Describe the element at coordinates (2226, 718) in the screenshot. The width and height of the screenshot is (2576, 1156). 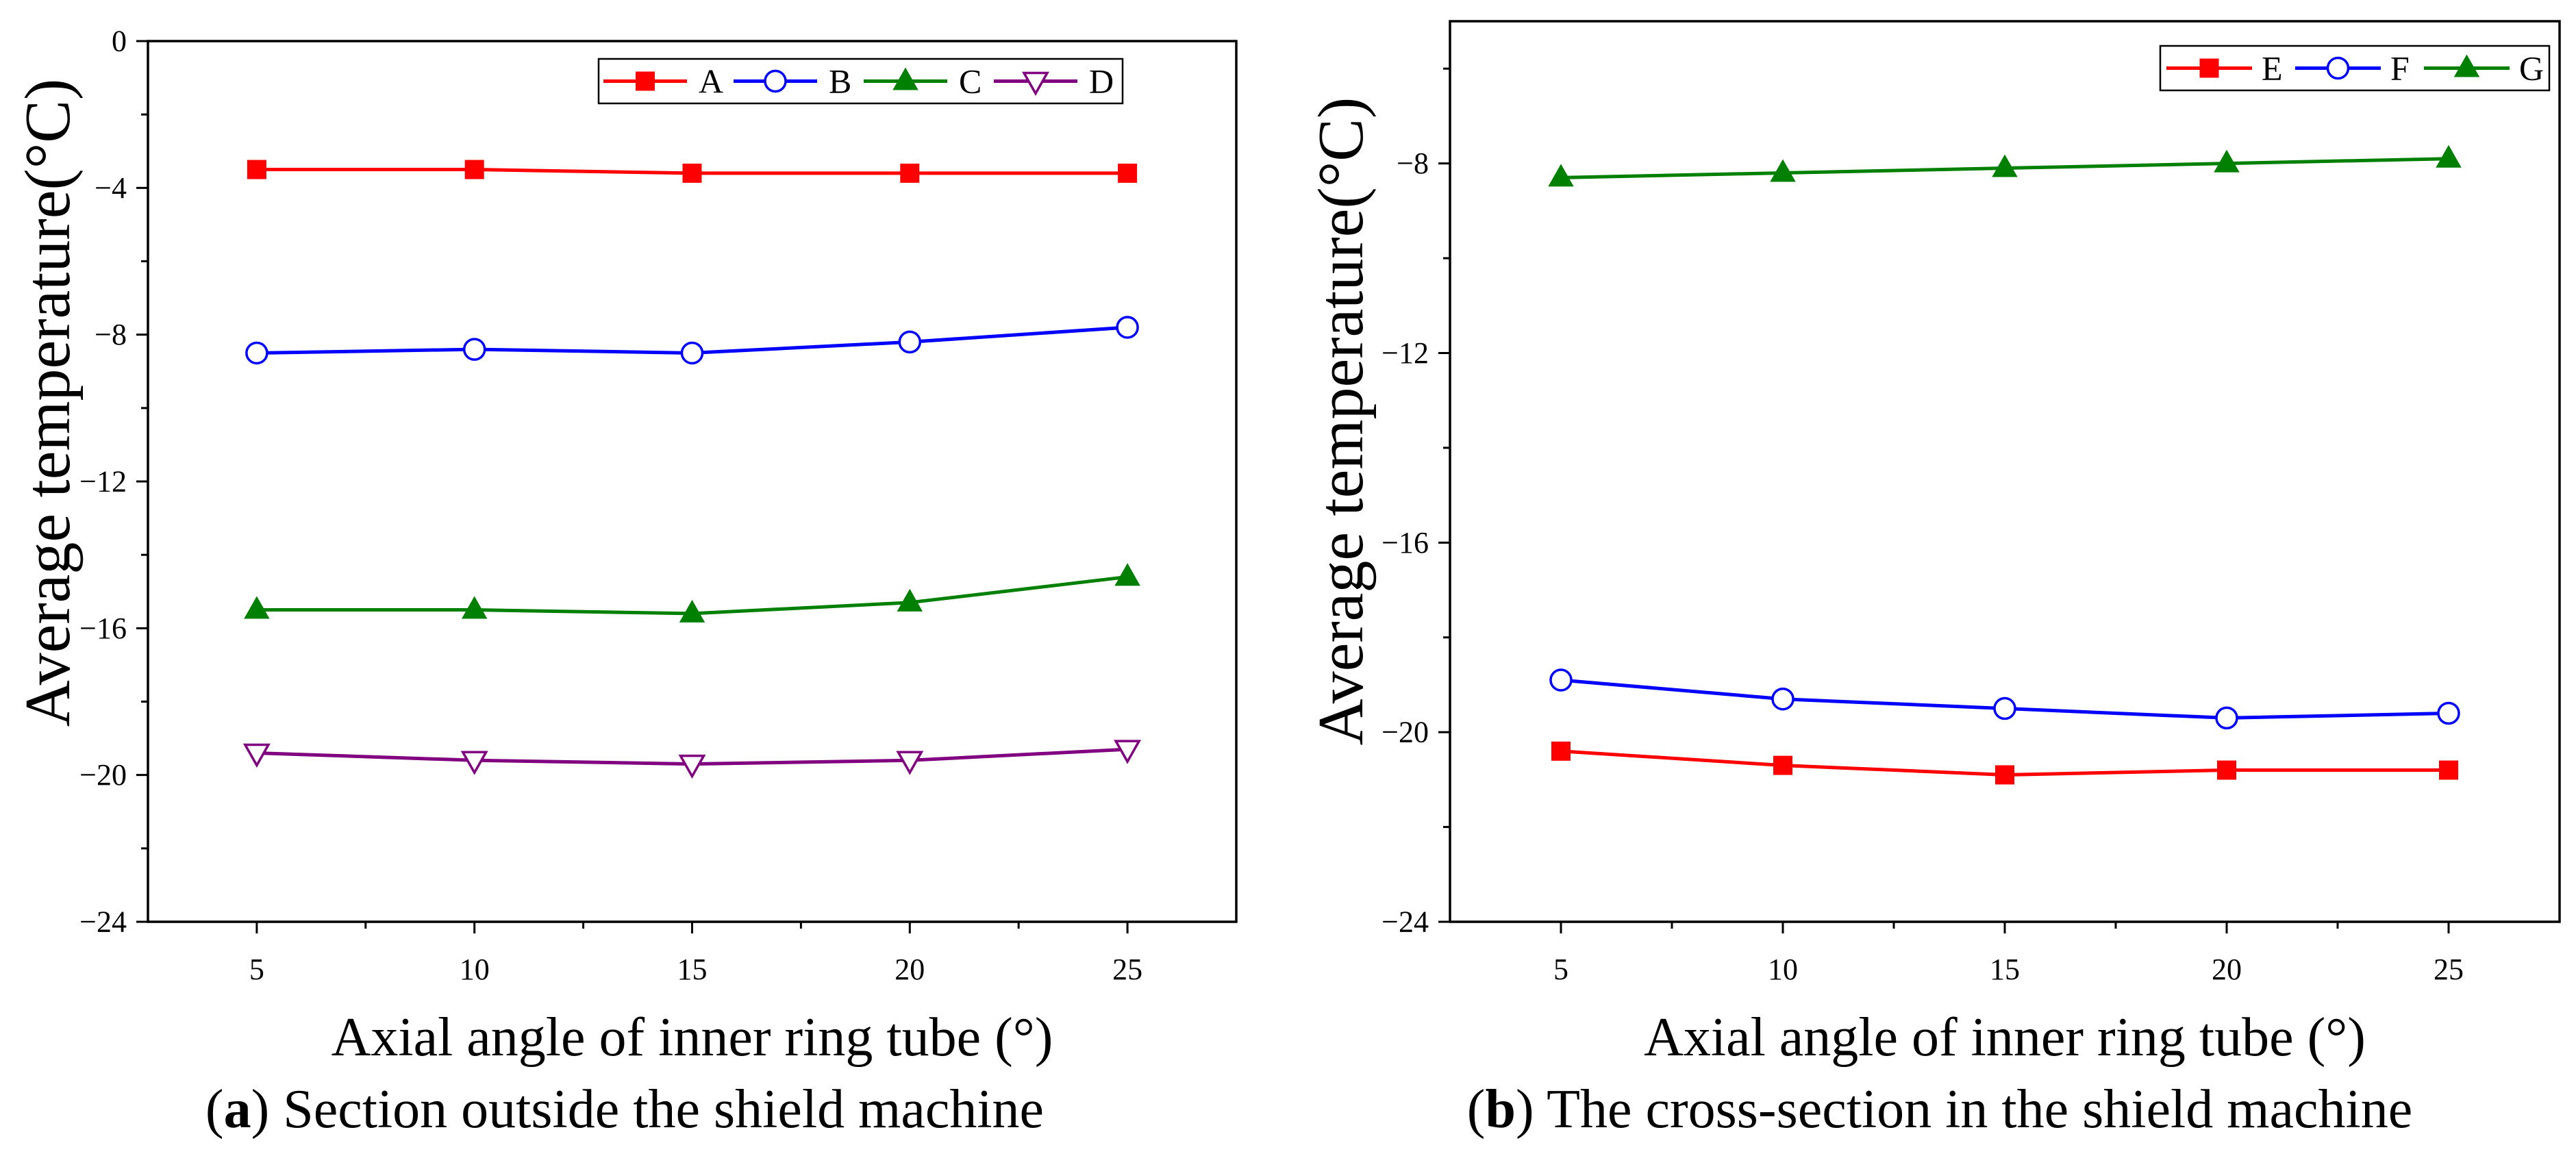
I see `data-point-F-x20` at that location.